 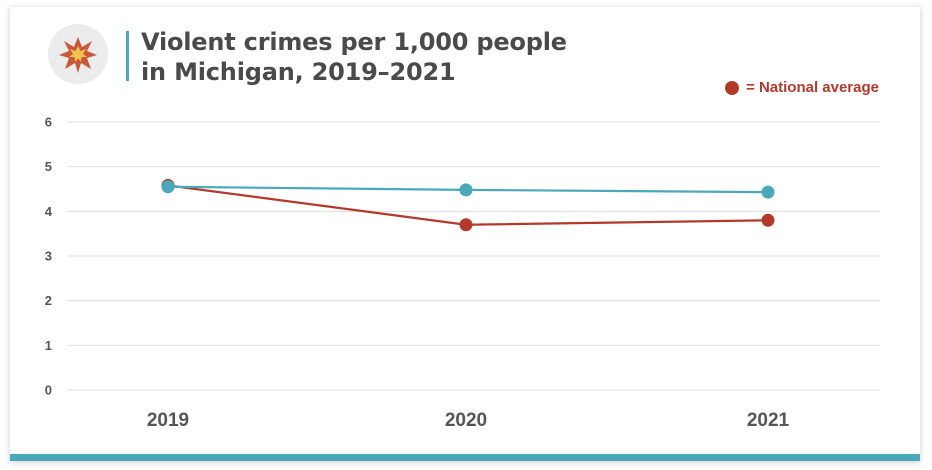 What do you see at coordinates (466, 190) in the screenshot?
I see `series-0-point-2020` at bounding box center [466, 190].